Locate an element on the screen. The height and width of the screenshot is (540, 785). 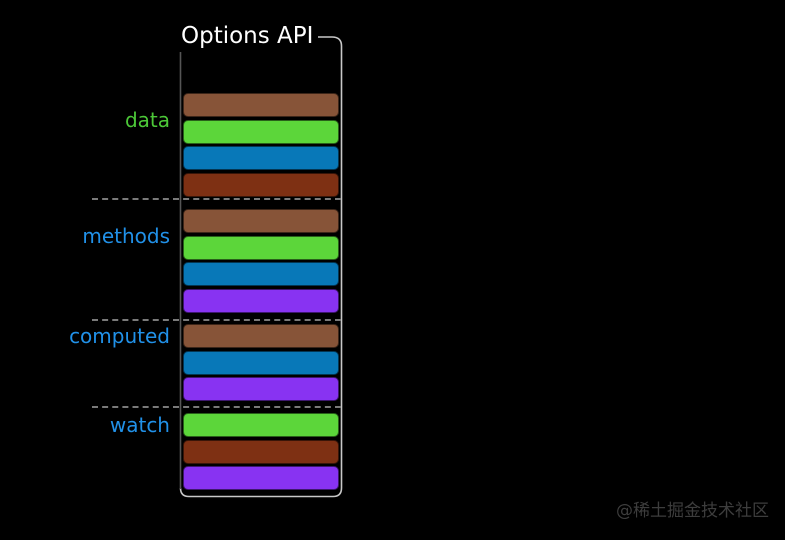
section-label-data: data is located at coordinates (147, 120).